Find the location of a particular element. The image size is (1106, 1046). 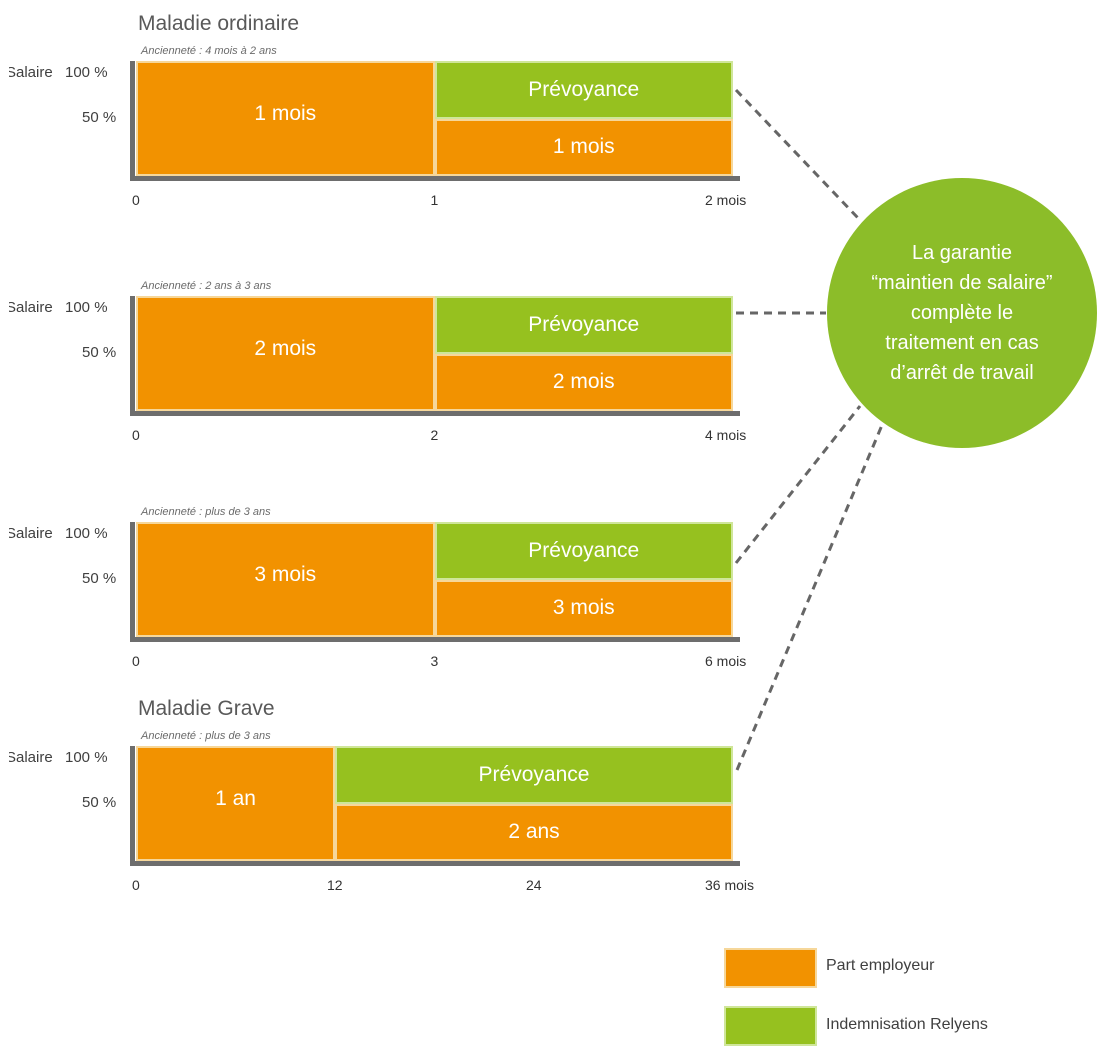

chart-title: Maladie ordinaire is located at coordinates (219, 23).